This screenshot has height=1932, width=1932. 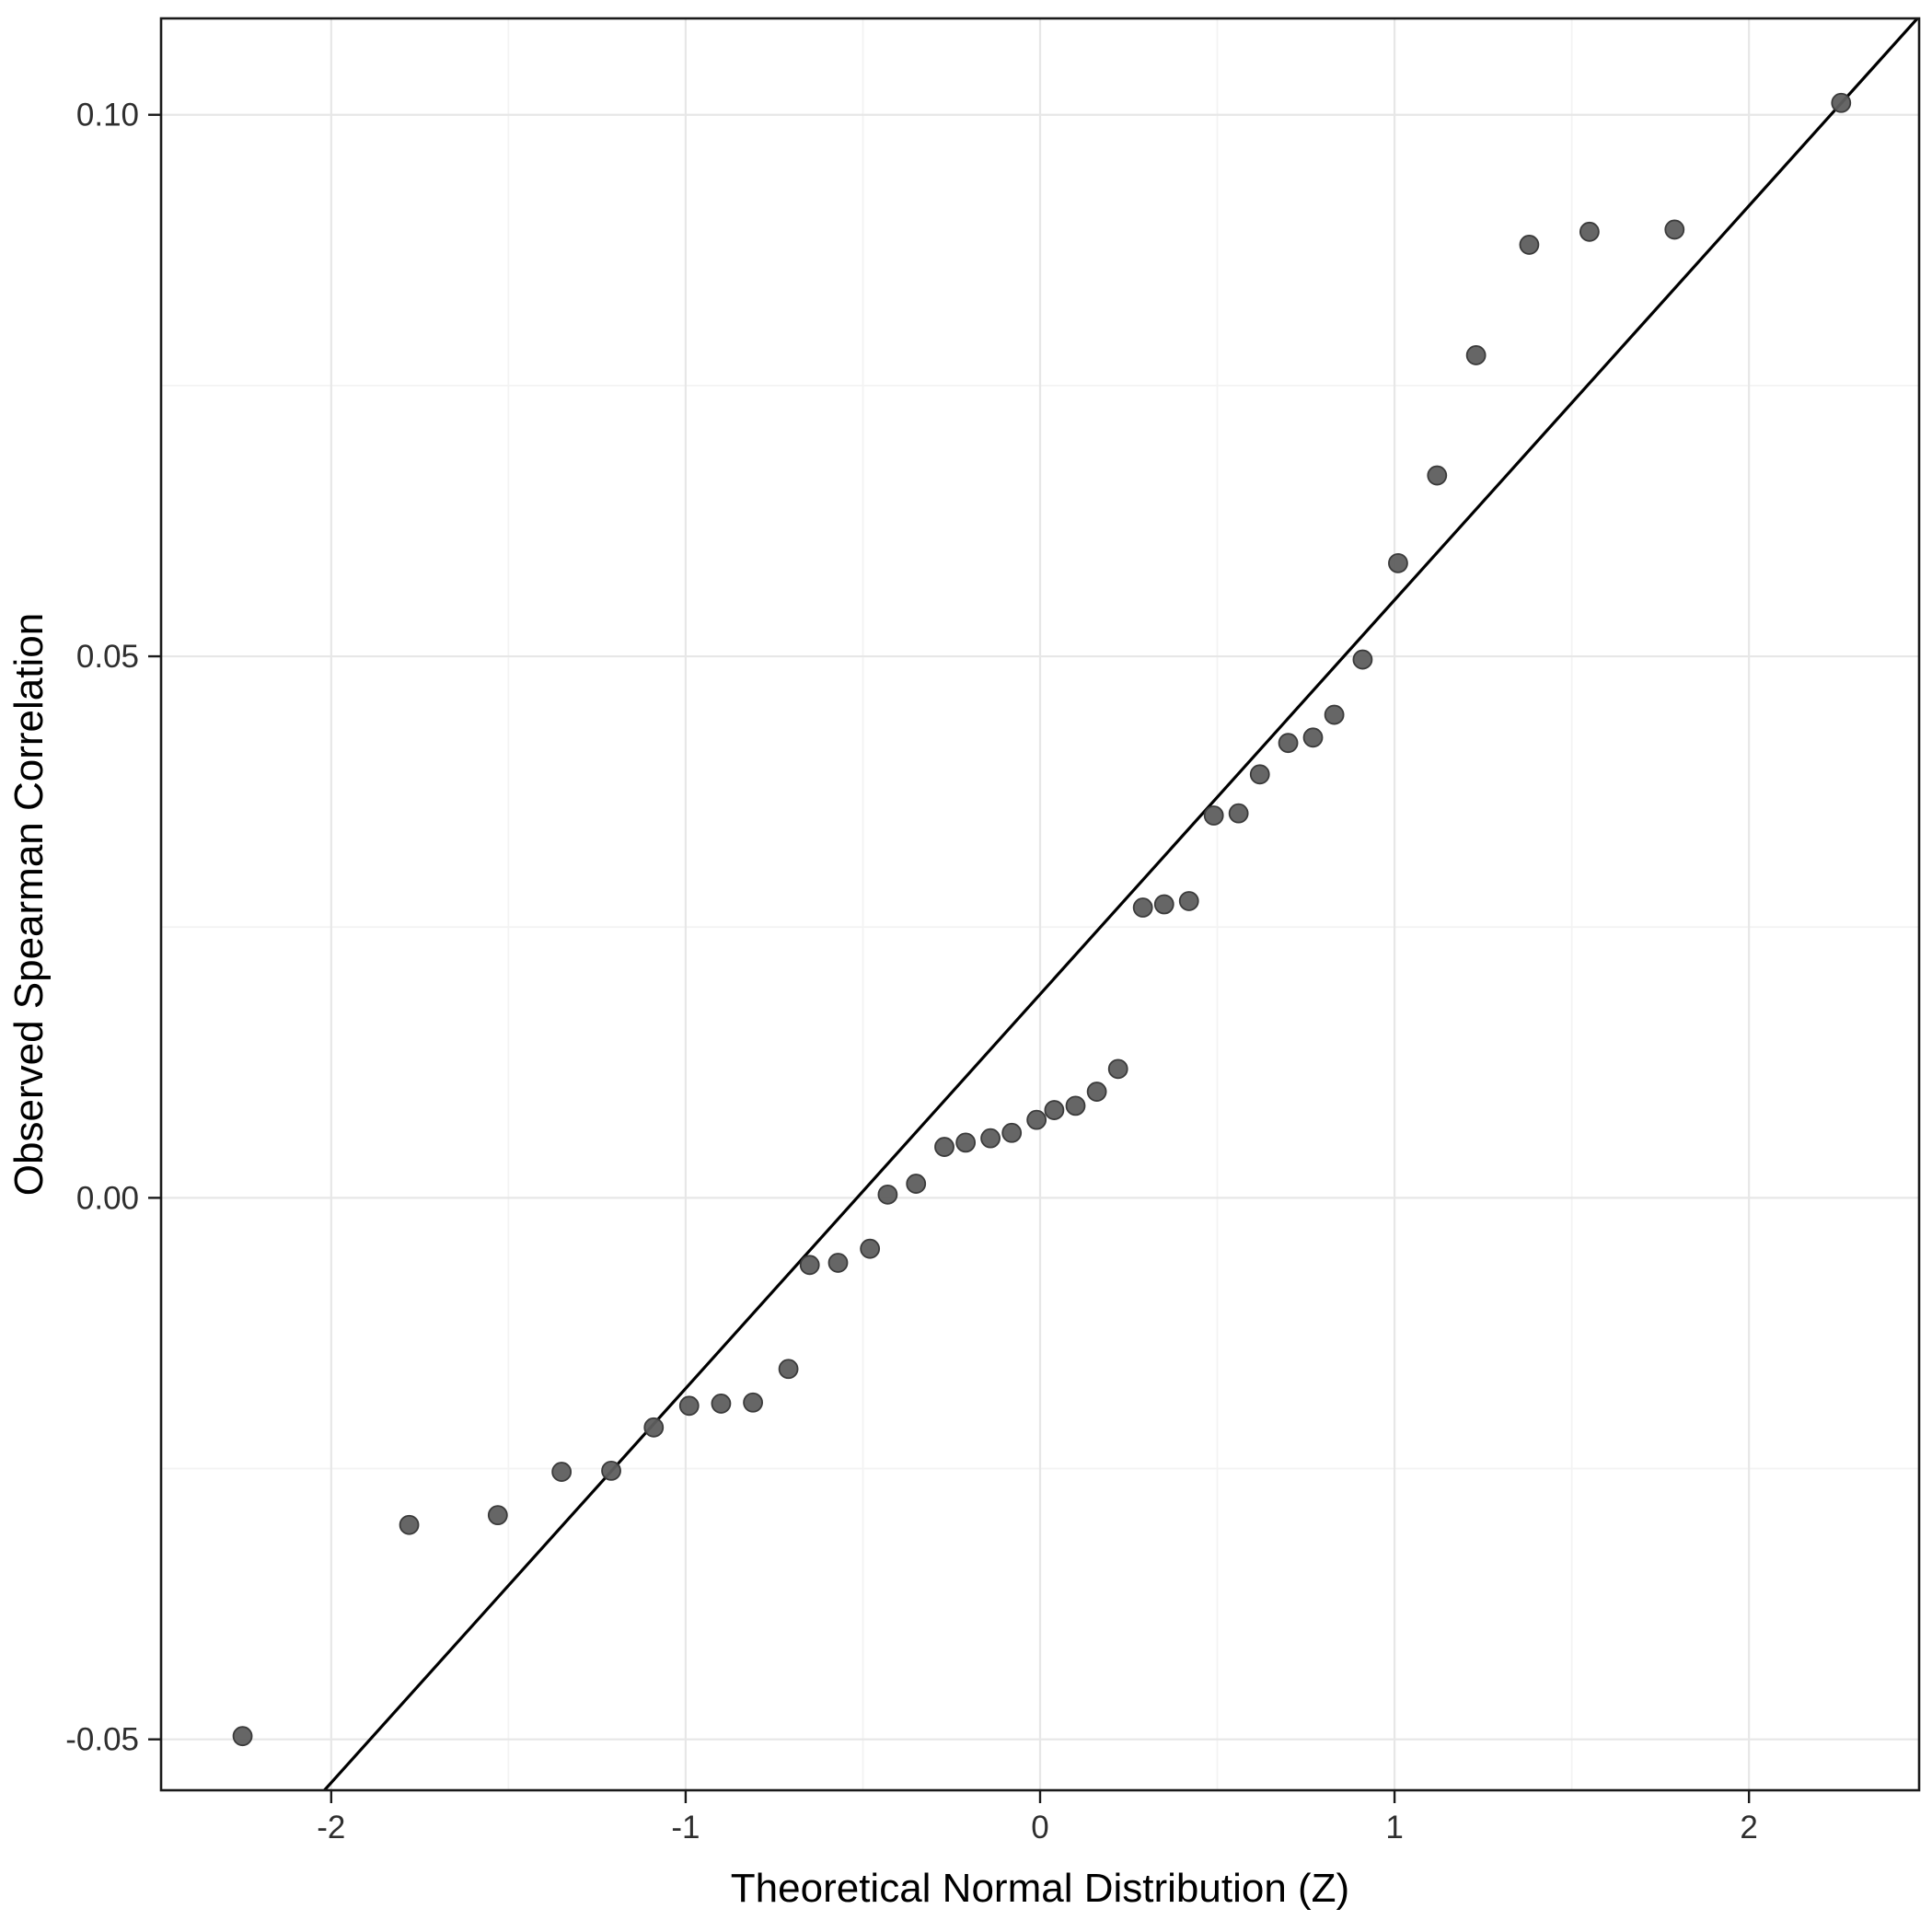 I want to click on y-tick-label: 0.00, so click(x=108, y=1198).